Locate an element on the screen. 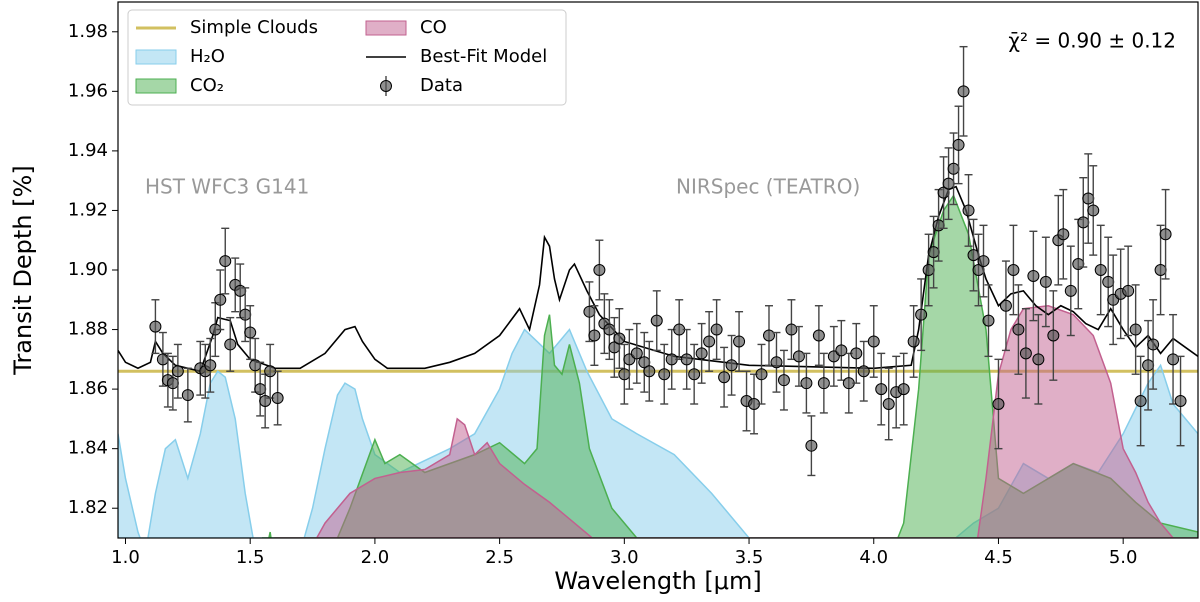 The height and width of the screenshot is (602, 1200). x-tick-label: 1.5 is located at coordinates (250, 557).